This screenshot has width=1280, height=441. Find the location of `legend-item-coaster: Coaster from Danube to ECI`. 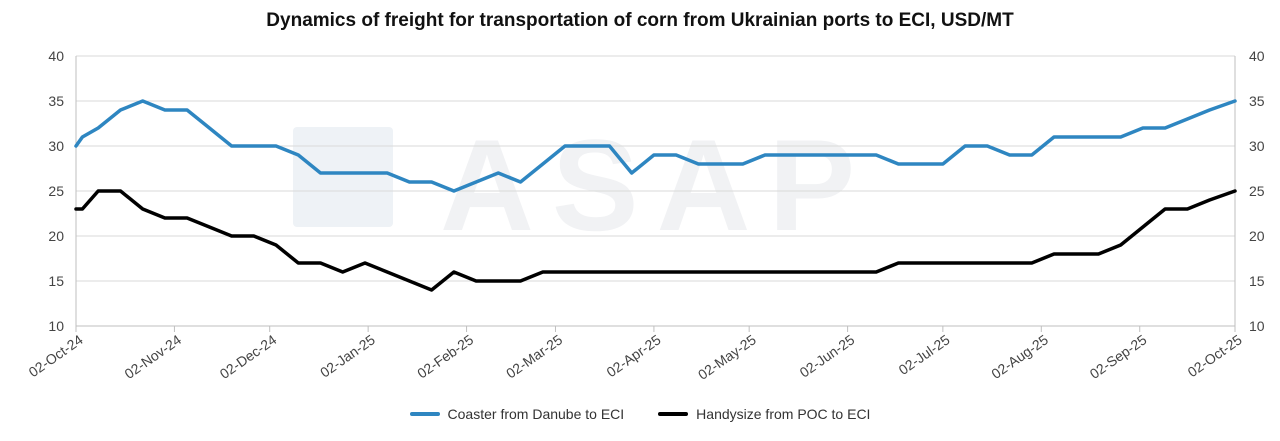

legend-item-coaster: Coaster from Danube to ECI is located at coordinates (517, 414).